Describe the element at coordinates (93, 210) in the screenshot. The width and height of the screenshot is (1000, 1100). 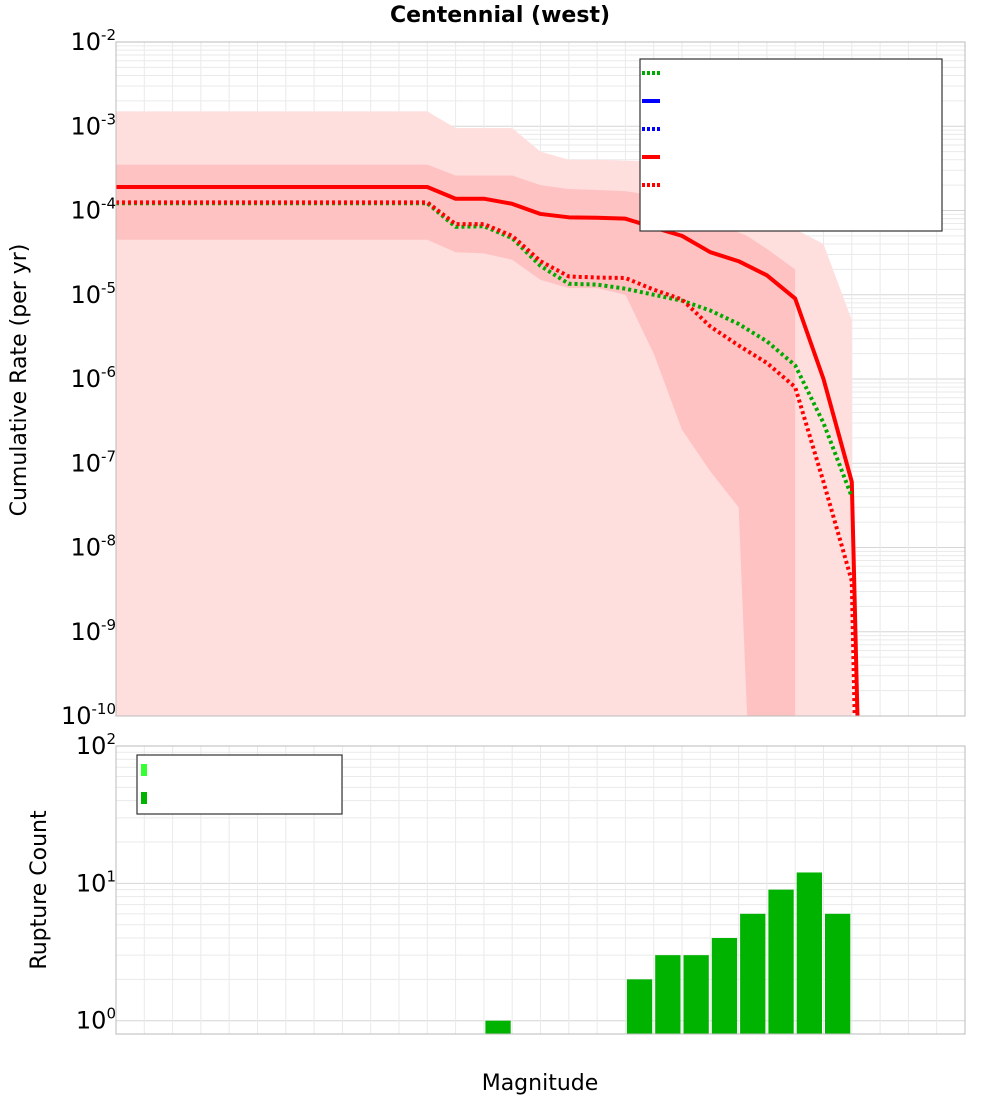
I see `y-tick-label: 10⁻⁴` at that location.